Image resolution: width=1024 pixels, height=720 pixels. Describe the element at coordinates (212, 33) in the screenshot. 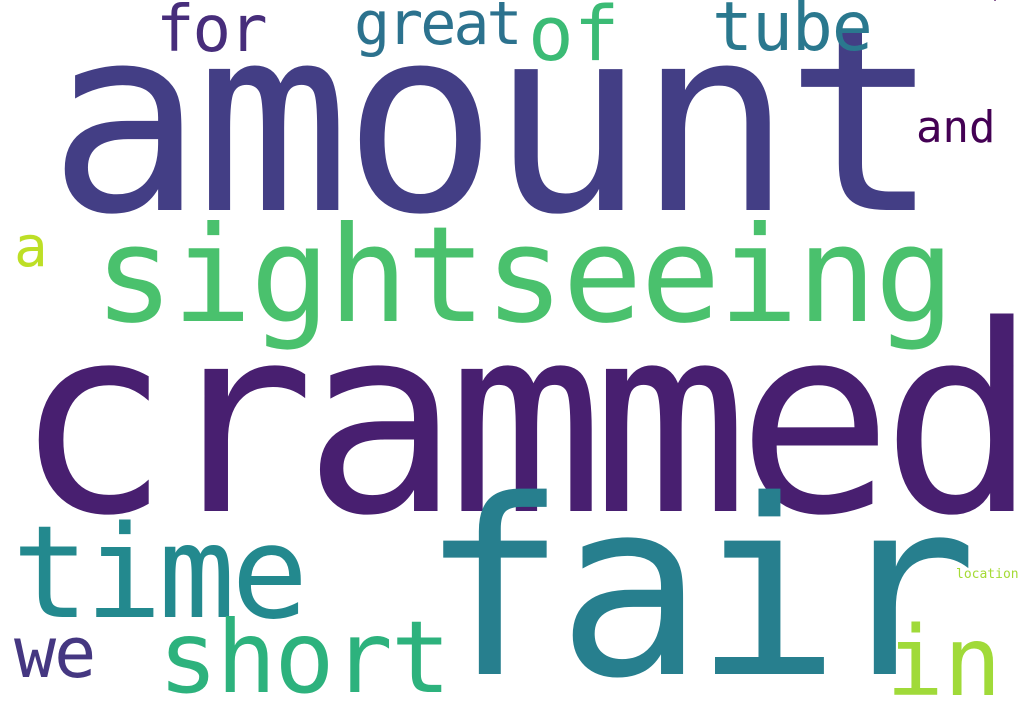

I see `word-for: for` at that location.